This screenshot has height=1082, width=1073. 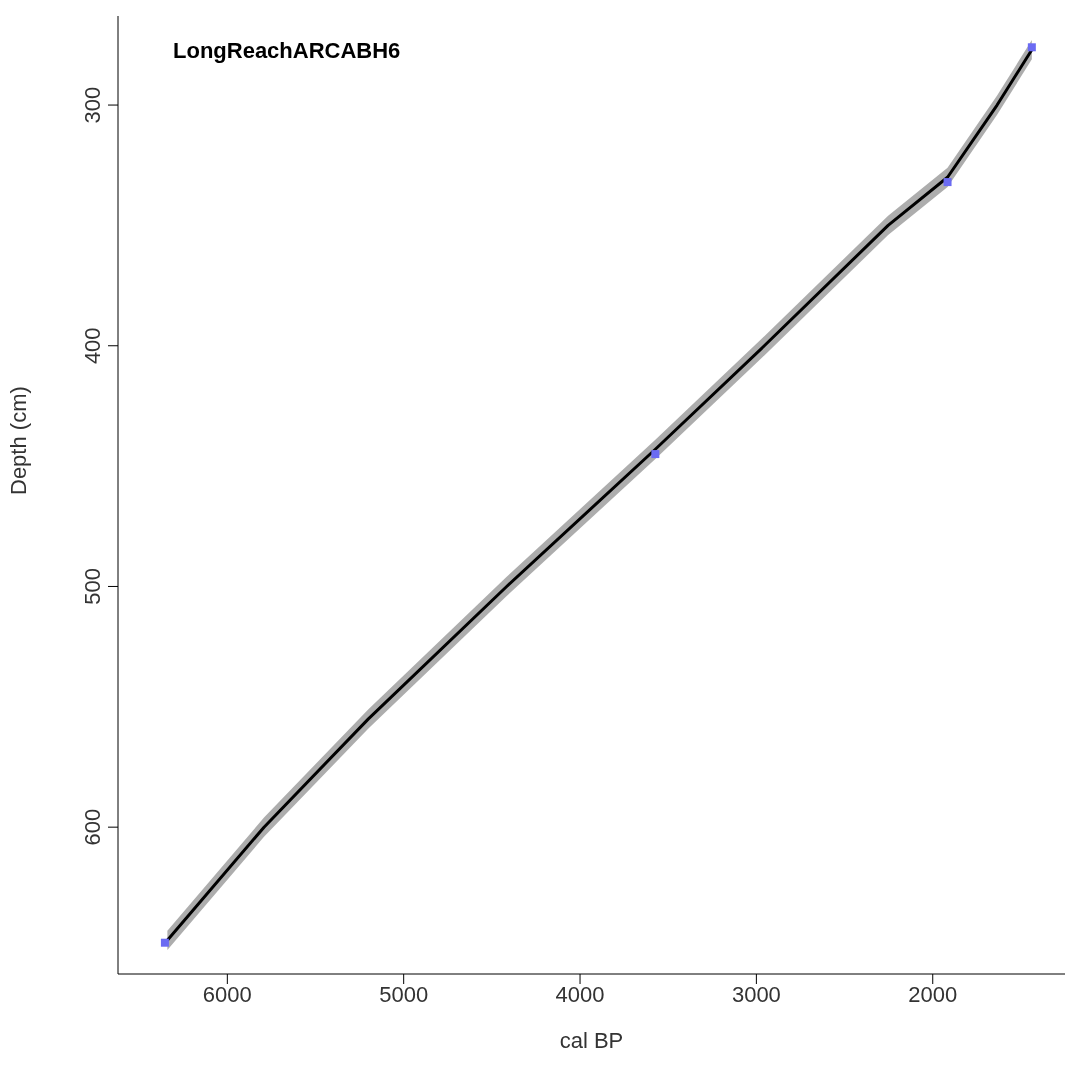 What do you see at coordinates (756, 994) in the screenshot?
I see `x-tick-label: 3000` at bounding box center [756, 994].